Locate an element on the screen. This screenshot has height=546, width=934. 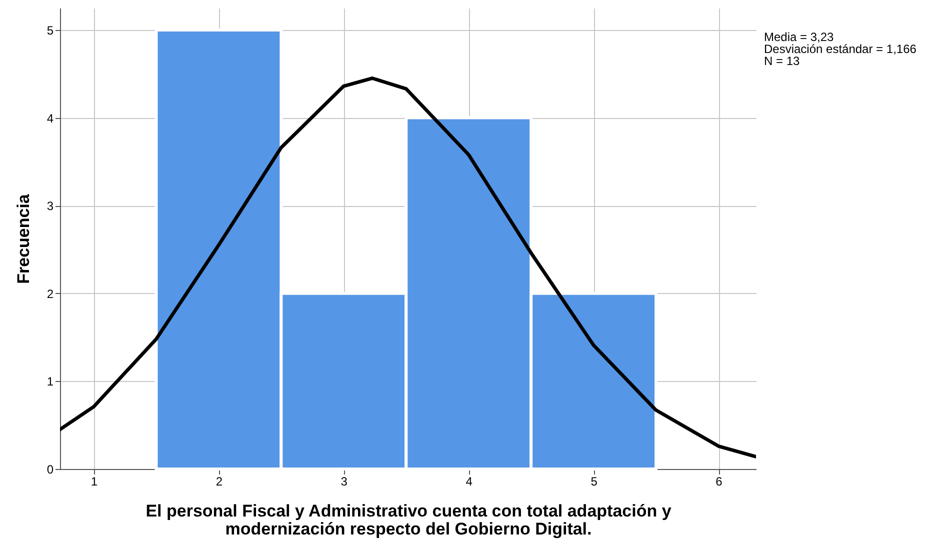
x-tick-label: 5 is located at coordinates (594, 481).